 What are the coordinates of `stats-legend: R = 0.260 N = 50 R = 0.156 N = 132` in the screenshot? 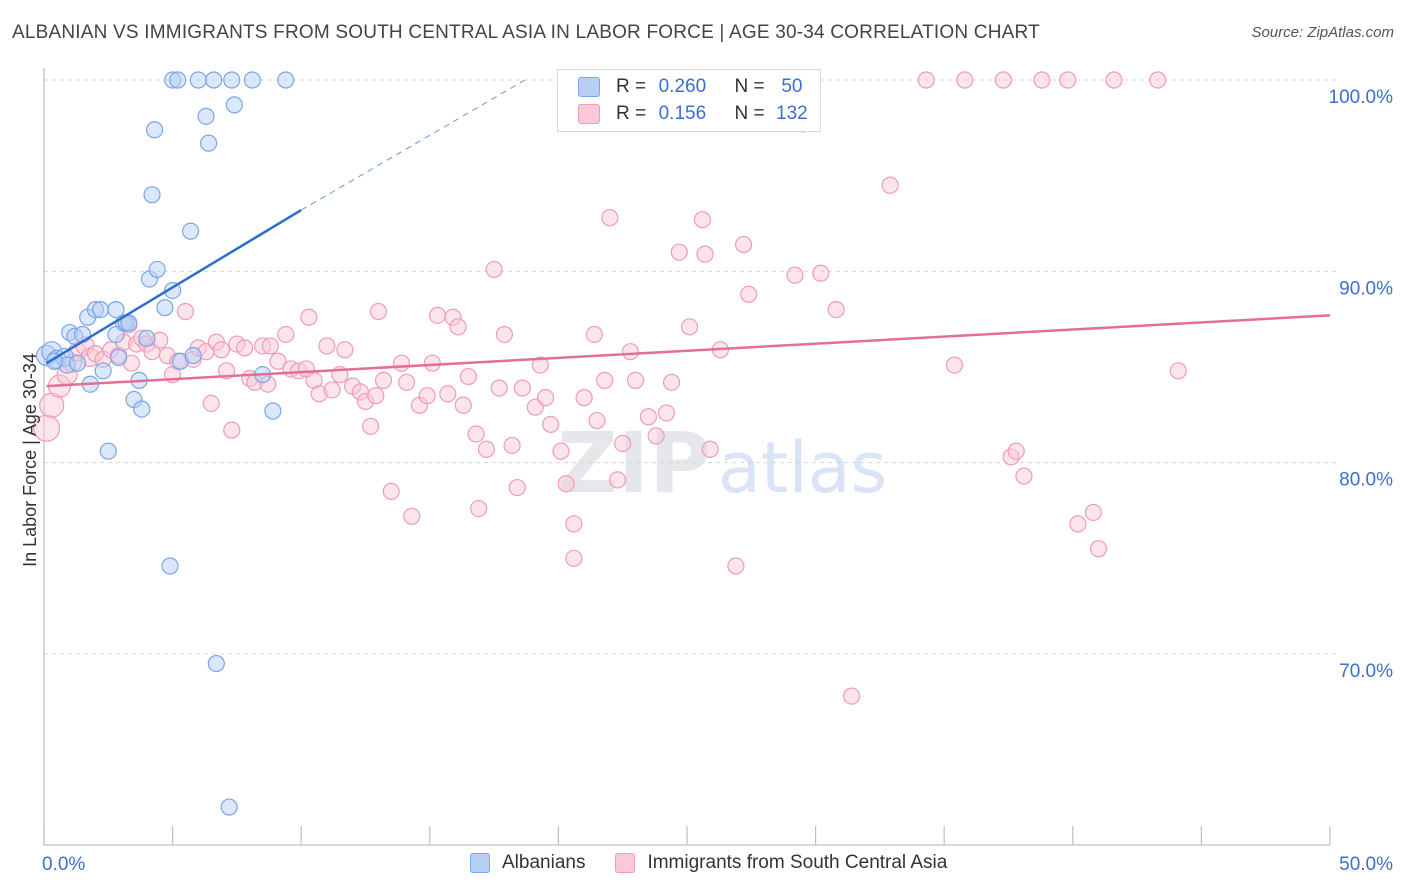 It's located at (689, 100).